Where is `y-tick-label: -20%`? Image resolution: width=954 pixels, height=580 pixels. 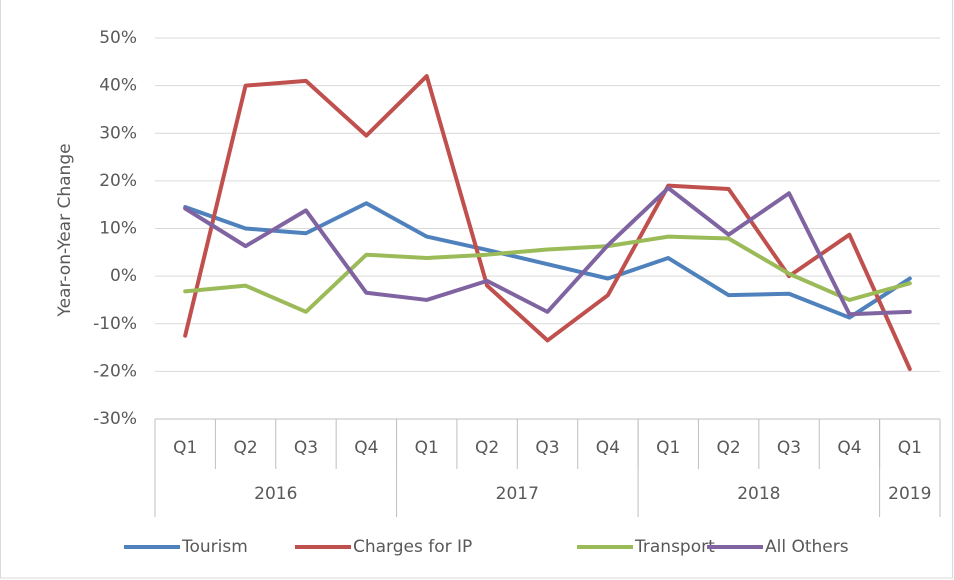
y-tick-label: -20% is located at coordinates (115, 371).